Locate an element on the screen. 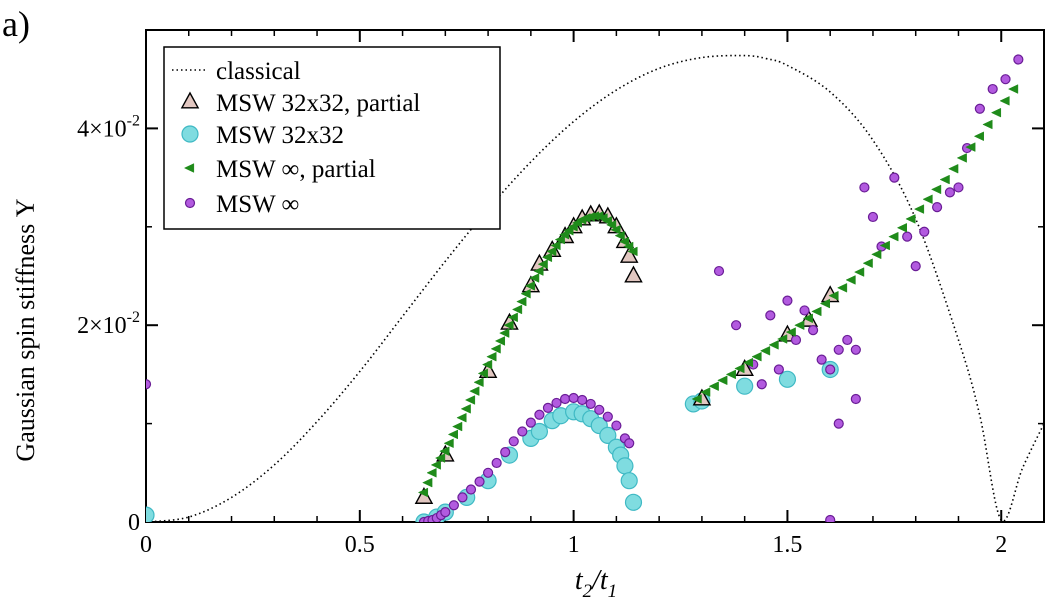 The height and width of the screenshot is (614, 1056). legend-label-mswinf-partial: MSW ∞, partial is located at coordinates (296, 169).